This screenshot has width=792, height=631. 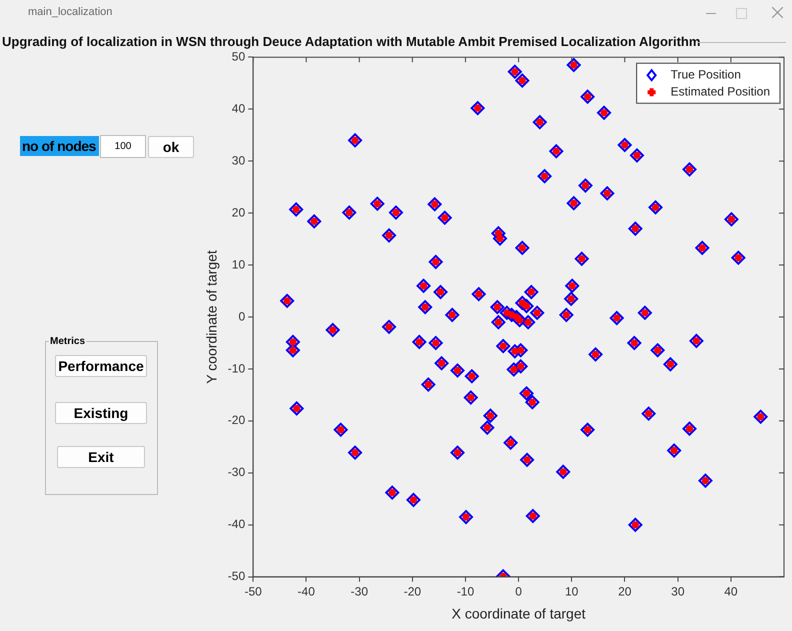 What do you see at coordinates (239, 264) in the screenshot?
I see `y-tick-label: 10` at bounding box center [239, 264].